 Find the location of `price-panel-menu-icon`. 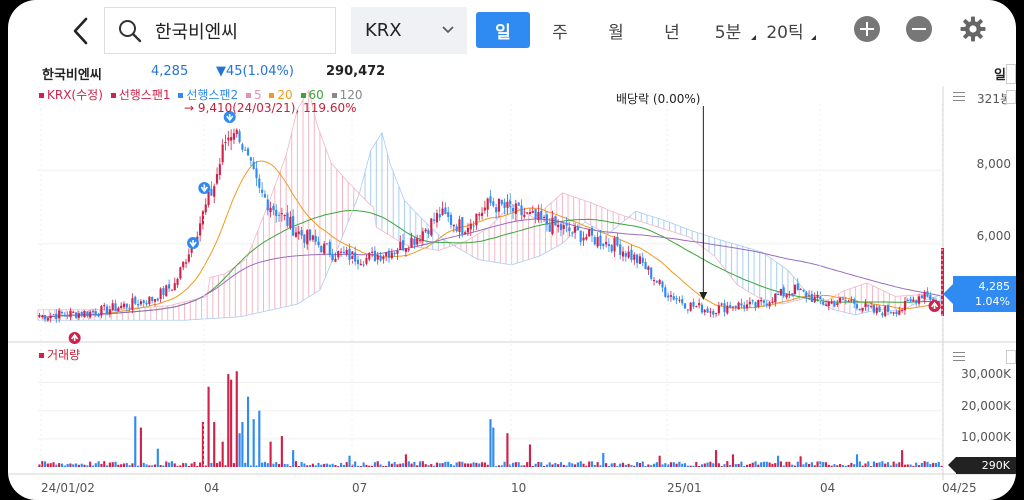

price-panel-menu-icon is located at coordinates (959, 97).